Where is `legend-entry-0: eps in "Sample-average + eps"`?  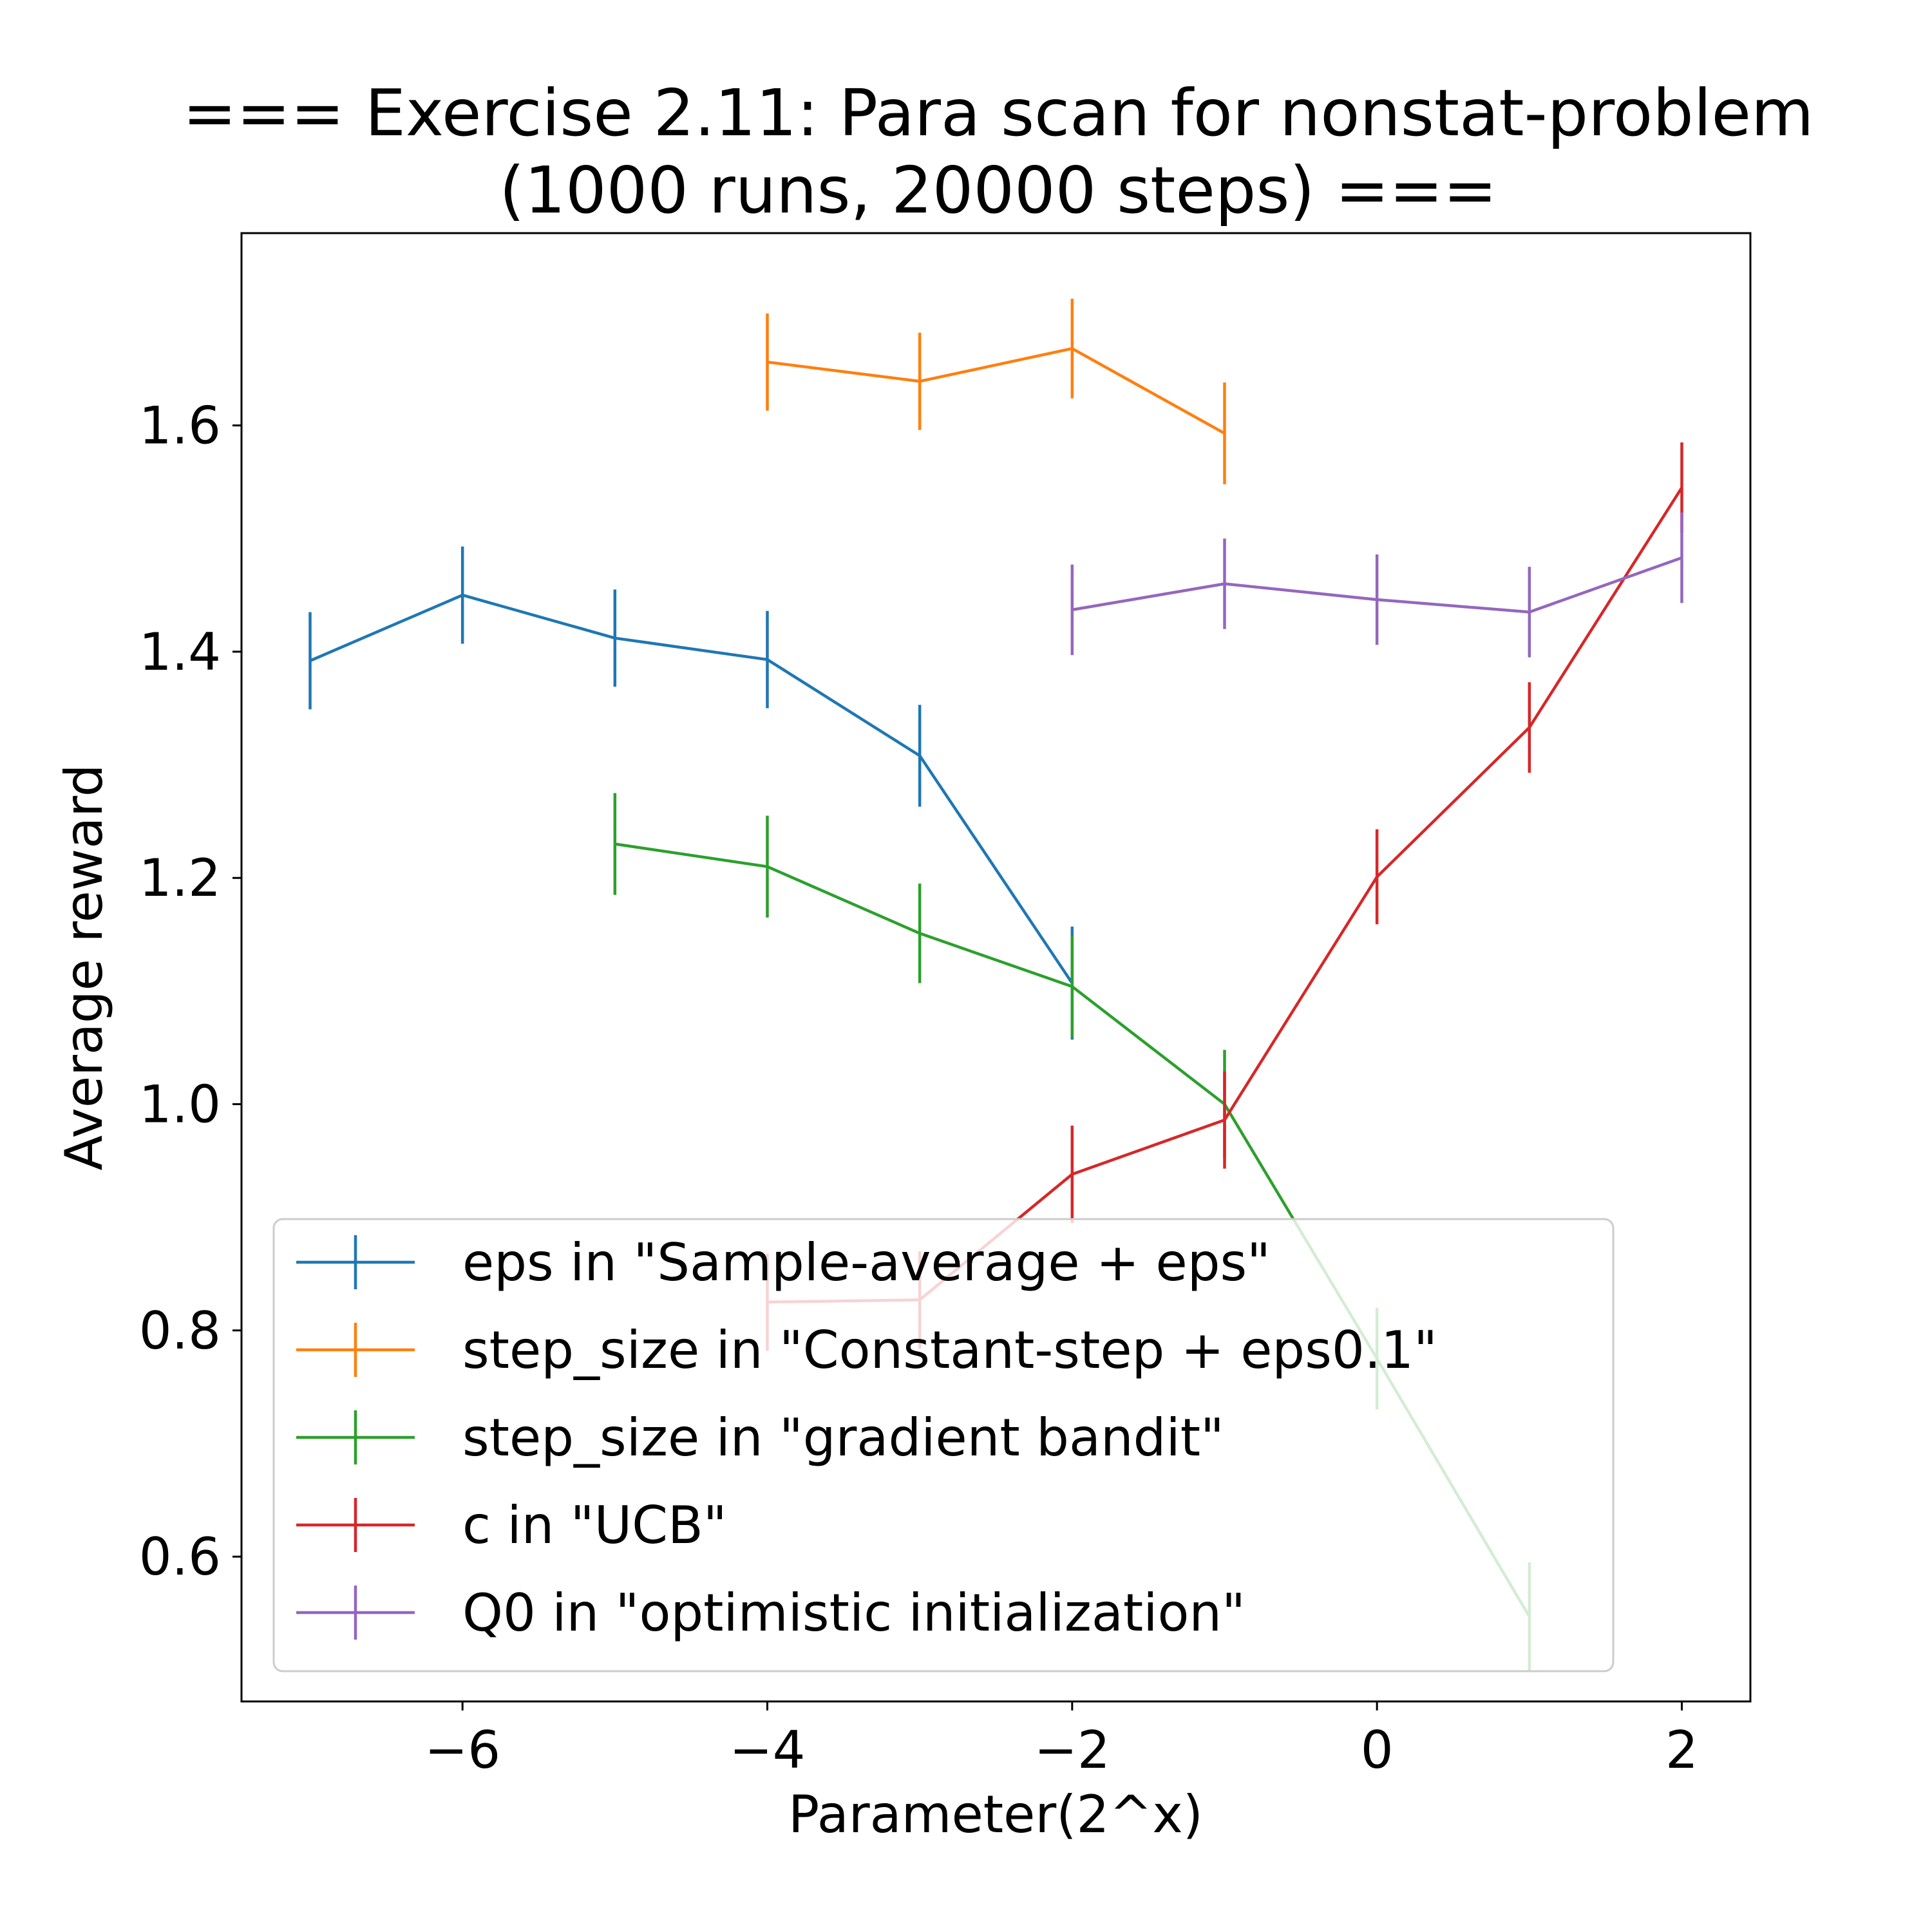
legend-entry-0: eps in "Sample-average + eps" is located at coordinates (783, 1263).